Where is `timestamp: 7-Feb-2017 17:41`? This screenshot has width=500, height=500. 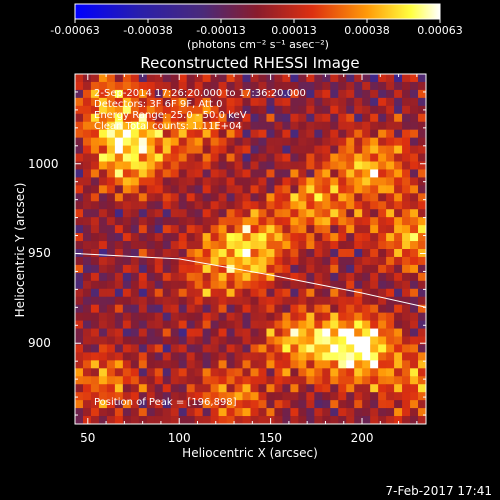 timestamp: 7-Feb-2017 17:41 is located at coordinates (438, 491).